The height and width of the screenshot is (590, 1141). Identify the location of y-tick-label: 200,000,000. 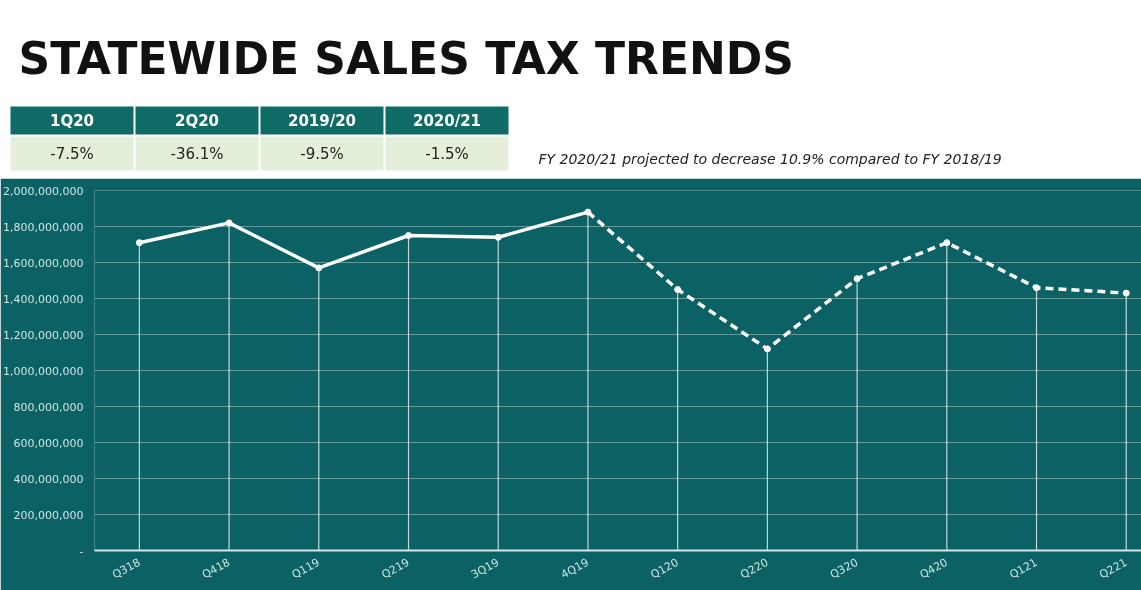
(48, 515).